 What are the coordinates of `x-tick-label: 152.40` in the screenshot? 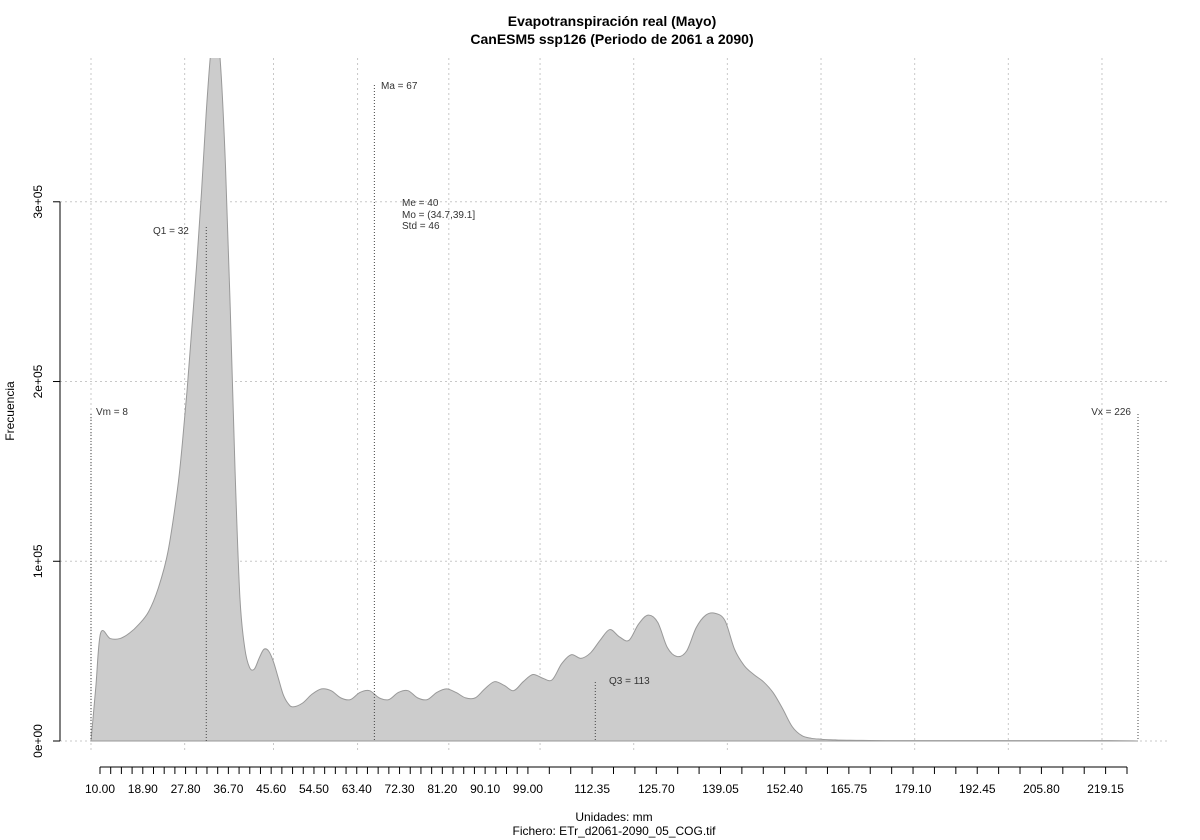 It's located at (784, 789).